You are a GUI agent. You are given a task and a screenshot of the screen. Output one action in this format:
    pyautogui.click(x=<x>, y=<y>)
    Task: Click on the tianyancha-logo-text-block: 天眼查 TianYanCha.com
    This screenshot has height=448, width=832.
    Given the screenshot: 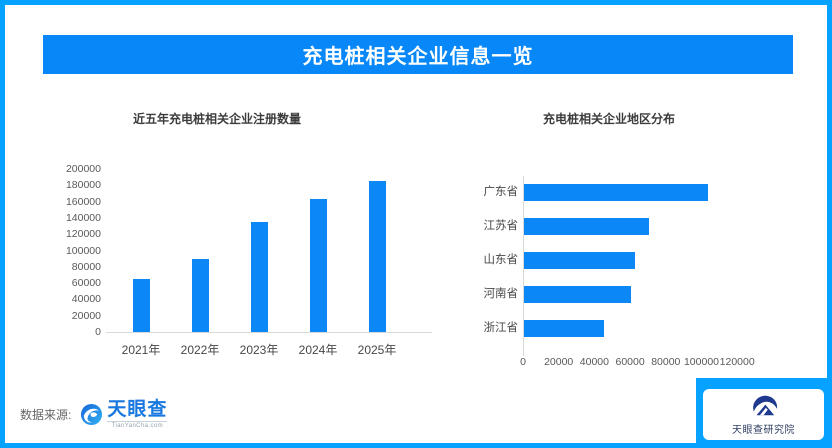 What is the action you would take?
    pyautogui.click(x=137, y=414)
    